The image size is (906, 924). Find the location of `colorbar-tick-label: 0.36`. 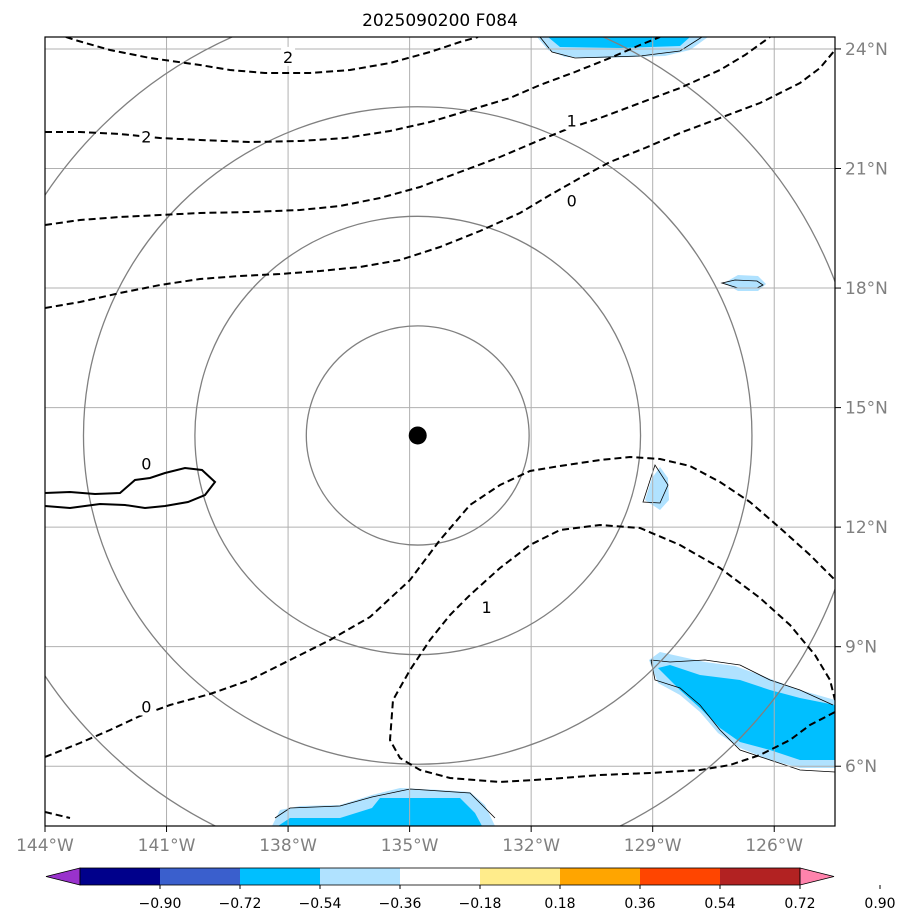

colorbar-tick-label: 0.36 is located at coordinates (639, 904).